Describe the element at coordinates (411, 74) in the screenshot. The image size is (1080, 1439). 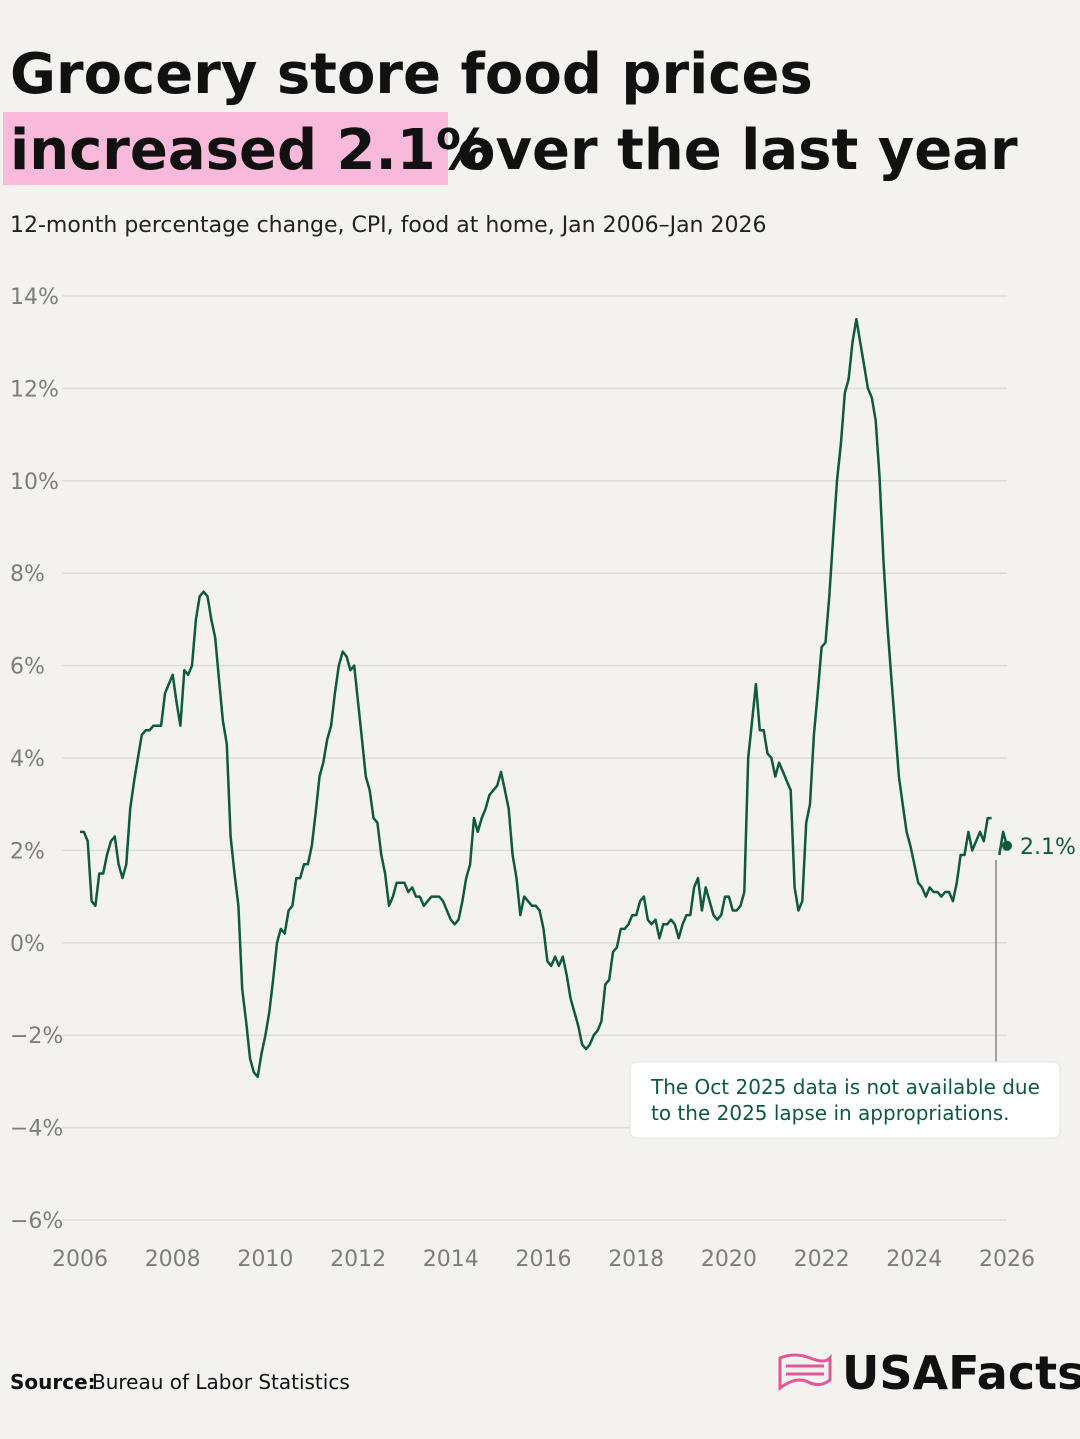
I see `chart-title: Grocery store food prices` at that location.